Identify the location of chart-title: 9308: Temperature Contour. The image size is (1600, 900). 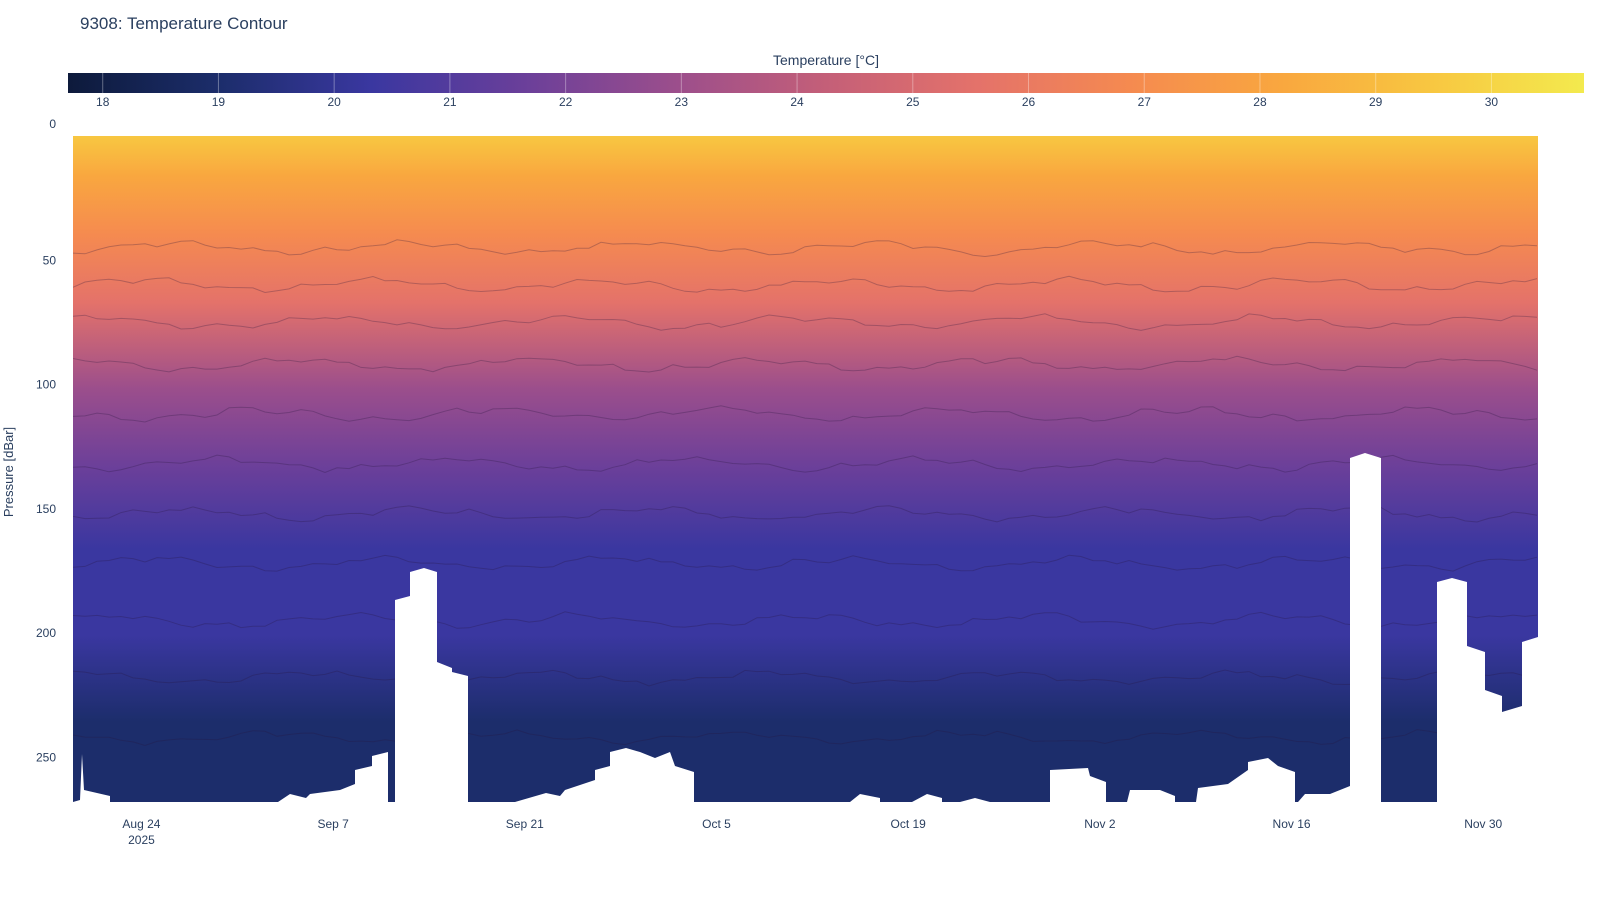
(184, 23).